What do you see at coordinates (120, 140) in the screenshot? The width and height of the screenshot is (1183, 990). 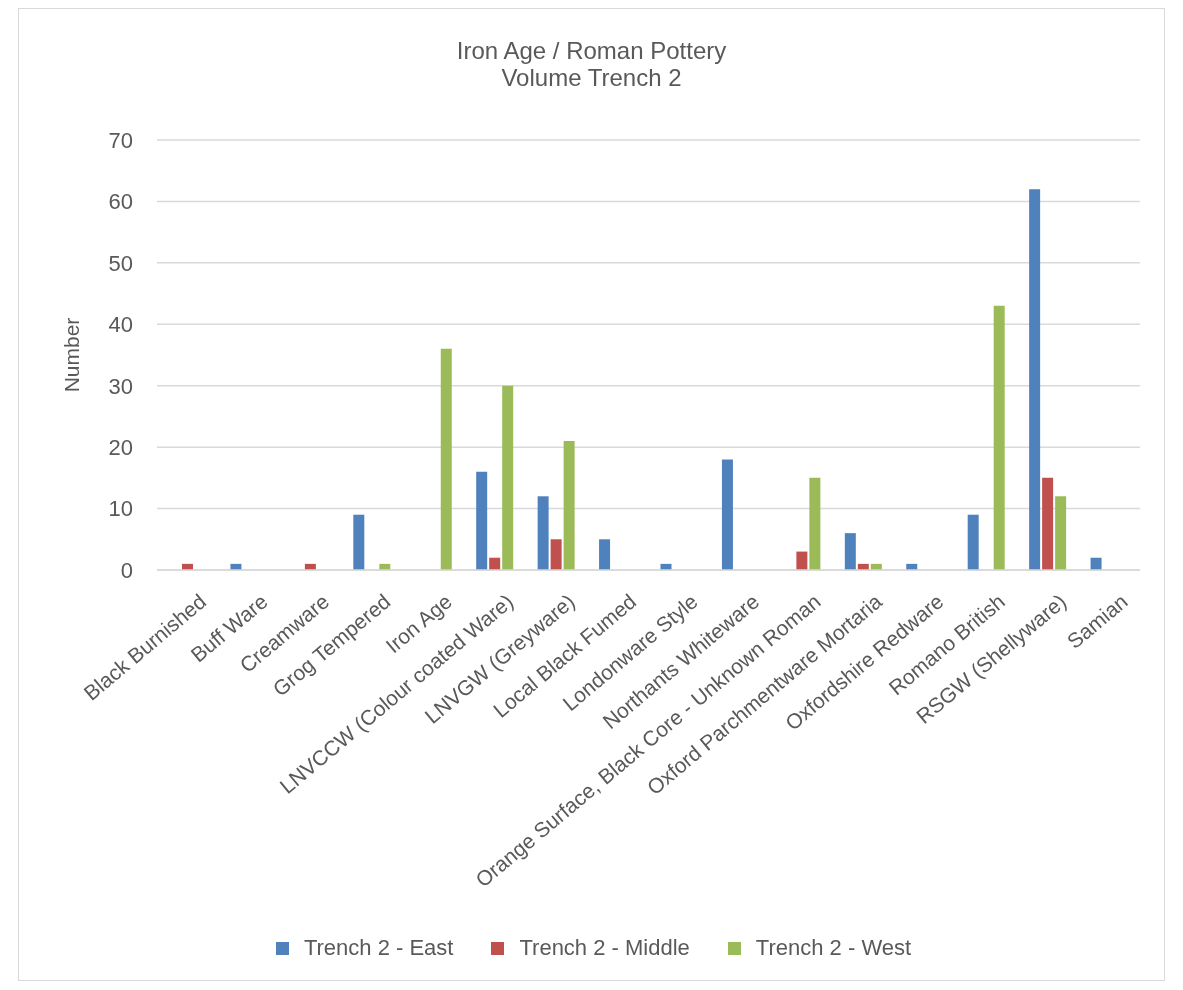 I see `y-tick-label: 70` at bounding box center [120, 140].